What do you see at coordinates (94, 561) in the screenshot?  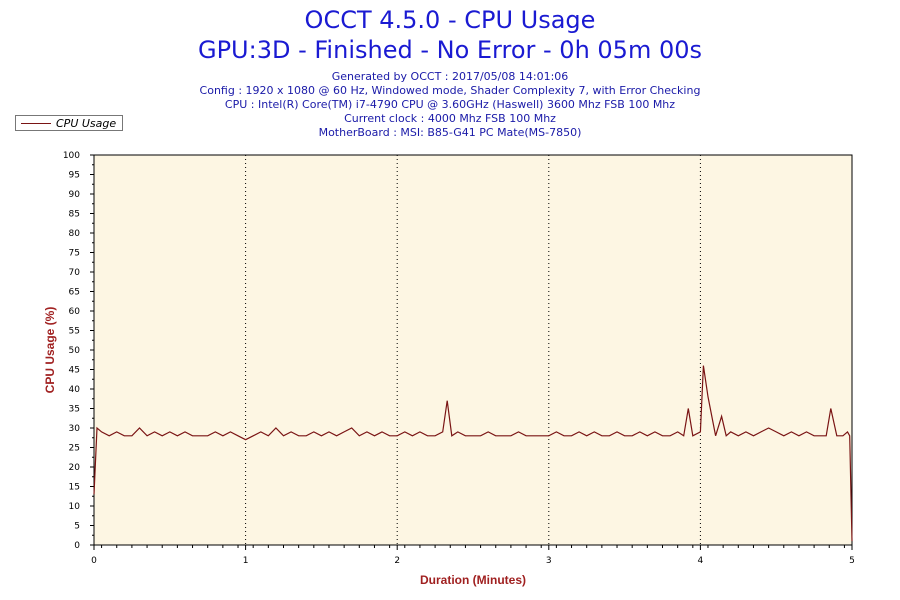 I see `x-tick-label: 0` at bounding box center [94, 561].